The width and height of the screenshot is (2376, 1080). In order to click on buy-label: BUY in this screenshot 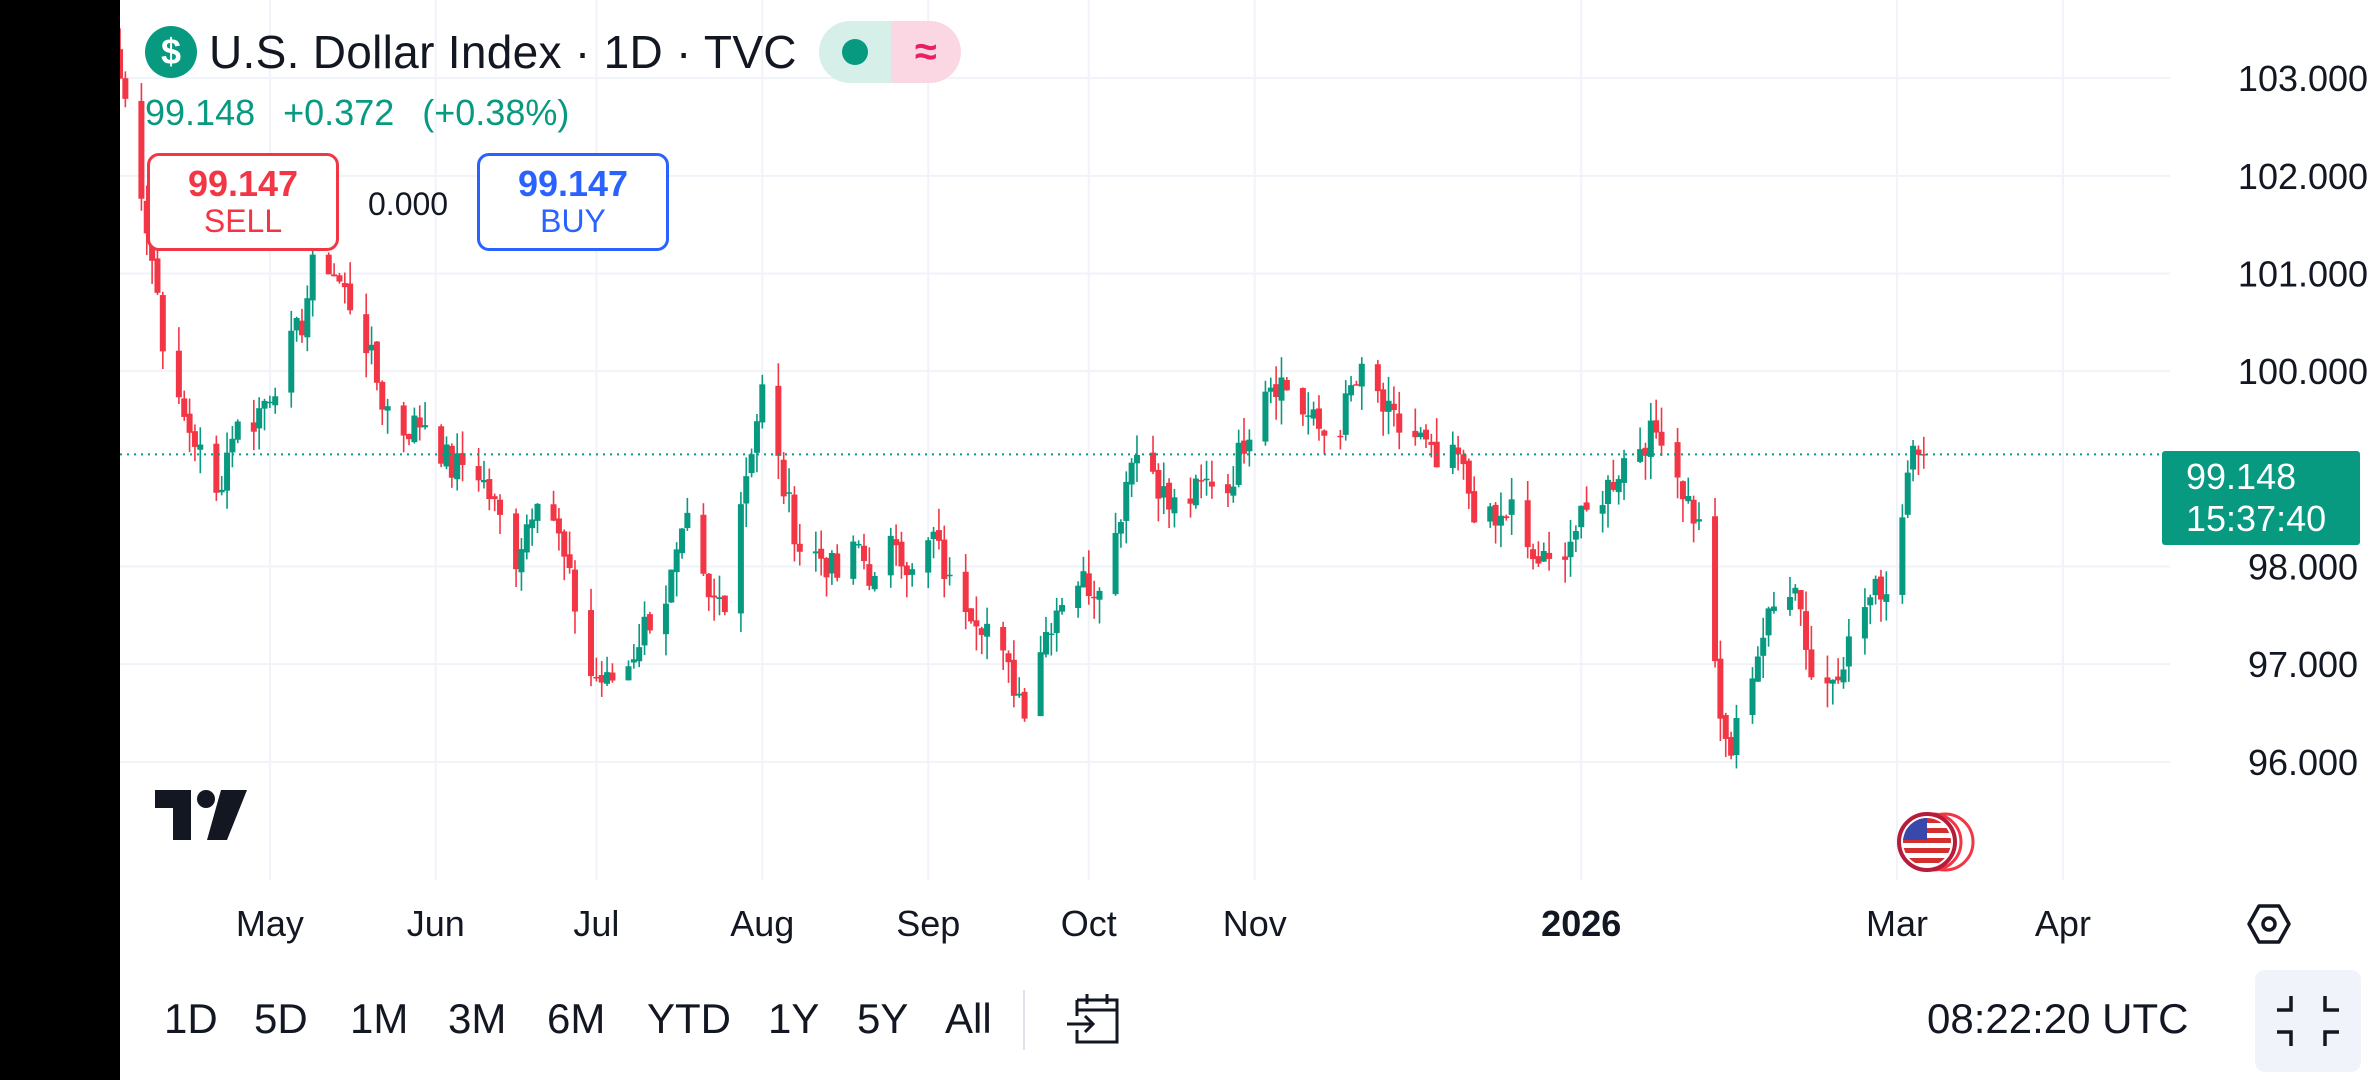, I will do `click(573, 221)`.